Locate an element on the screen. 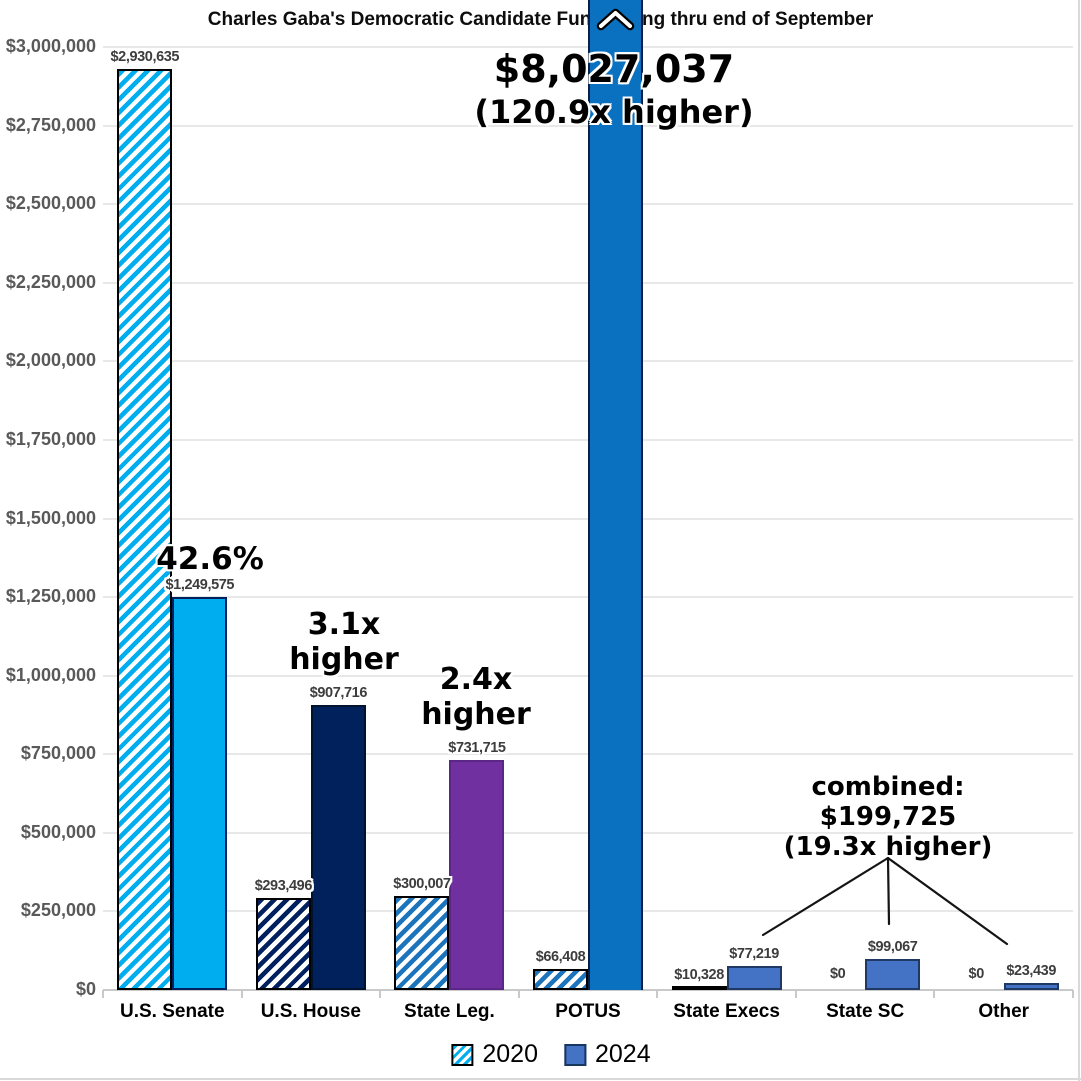  bar-2024-state-sc is located at coordinates (893, 974).